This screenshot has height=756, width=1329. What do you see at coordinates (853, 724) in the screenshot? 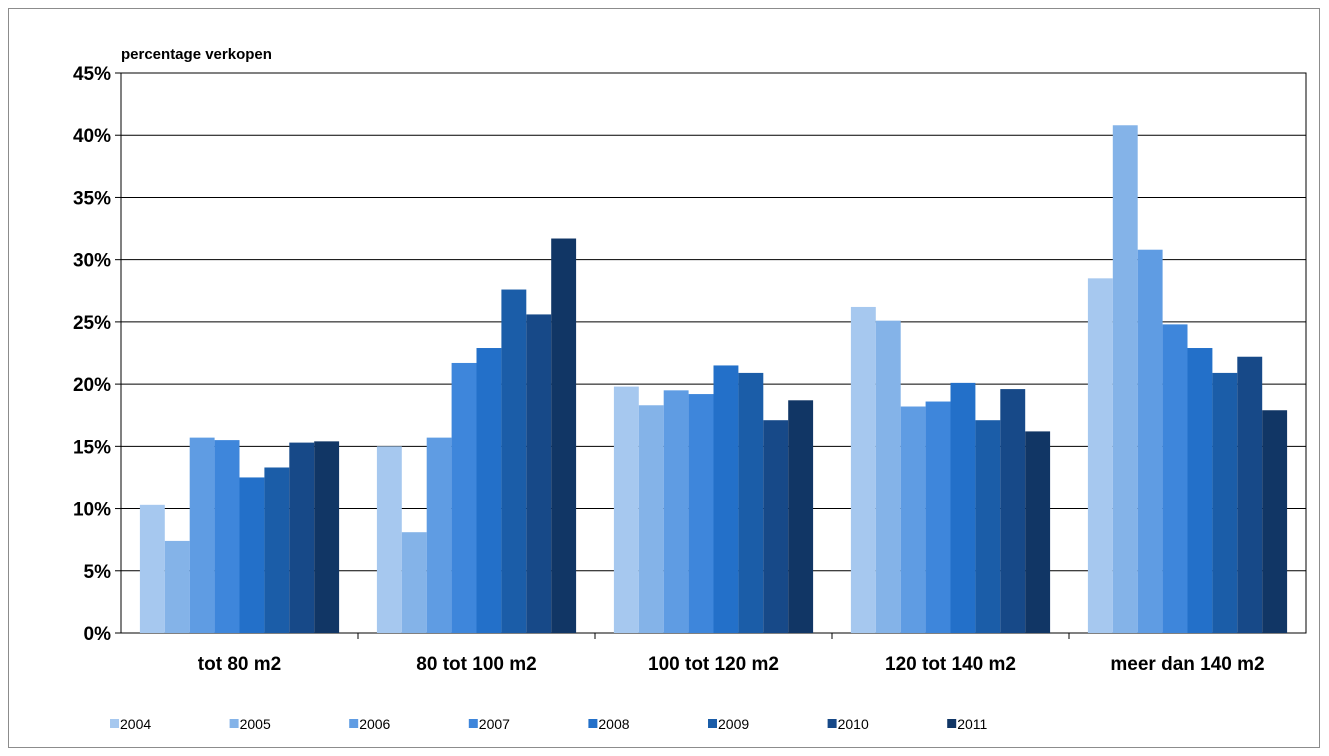
I see `legend-label-2010: 2010` at bounding box center [853, 724].